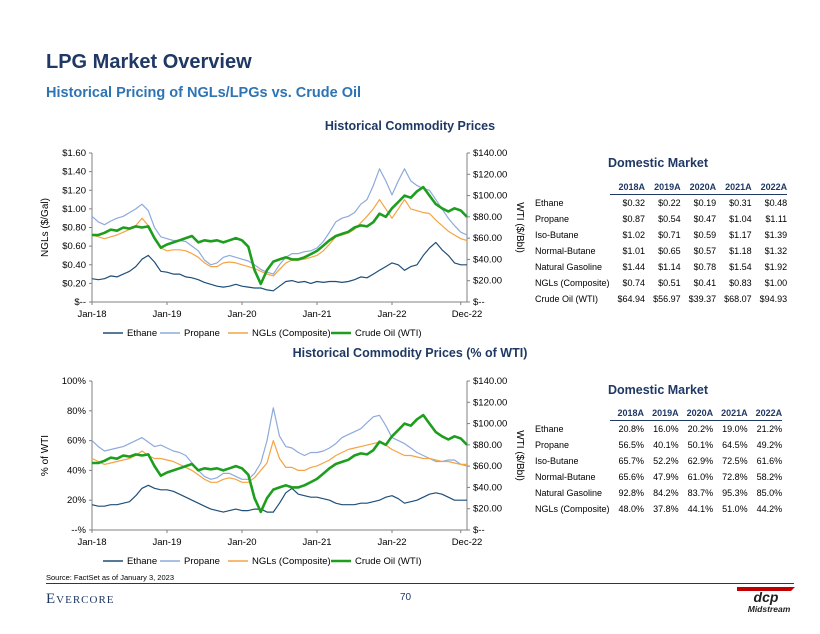 This screenshot has width=820, height=634. I want to click on x-tick-label: Jan-20, so click(241, 542).